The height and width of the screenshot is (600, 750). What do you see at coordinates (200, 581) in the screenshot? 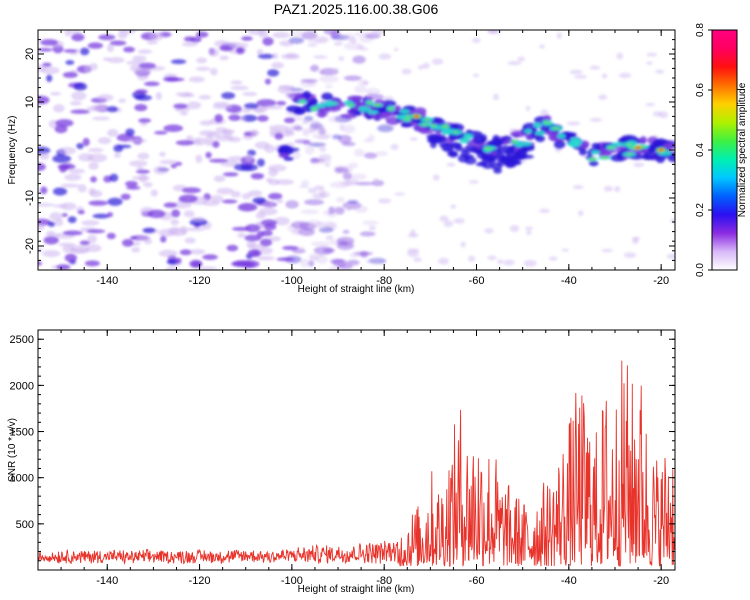
I see `x-tick-label: -120` at bounding box center [200, 581].